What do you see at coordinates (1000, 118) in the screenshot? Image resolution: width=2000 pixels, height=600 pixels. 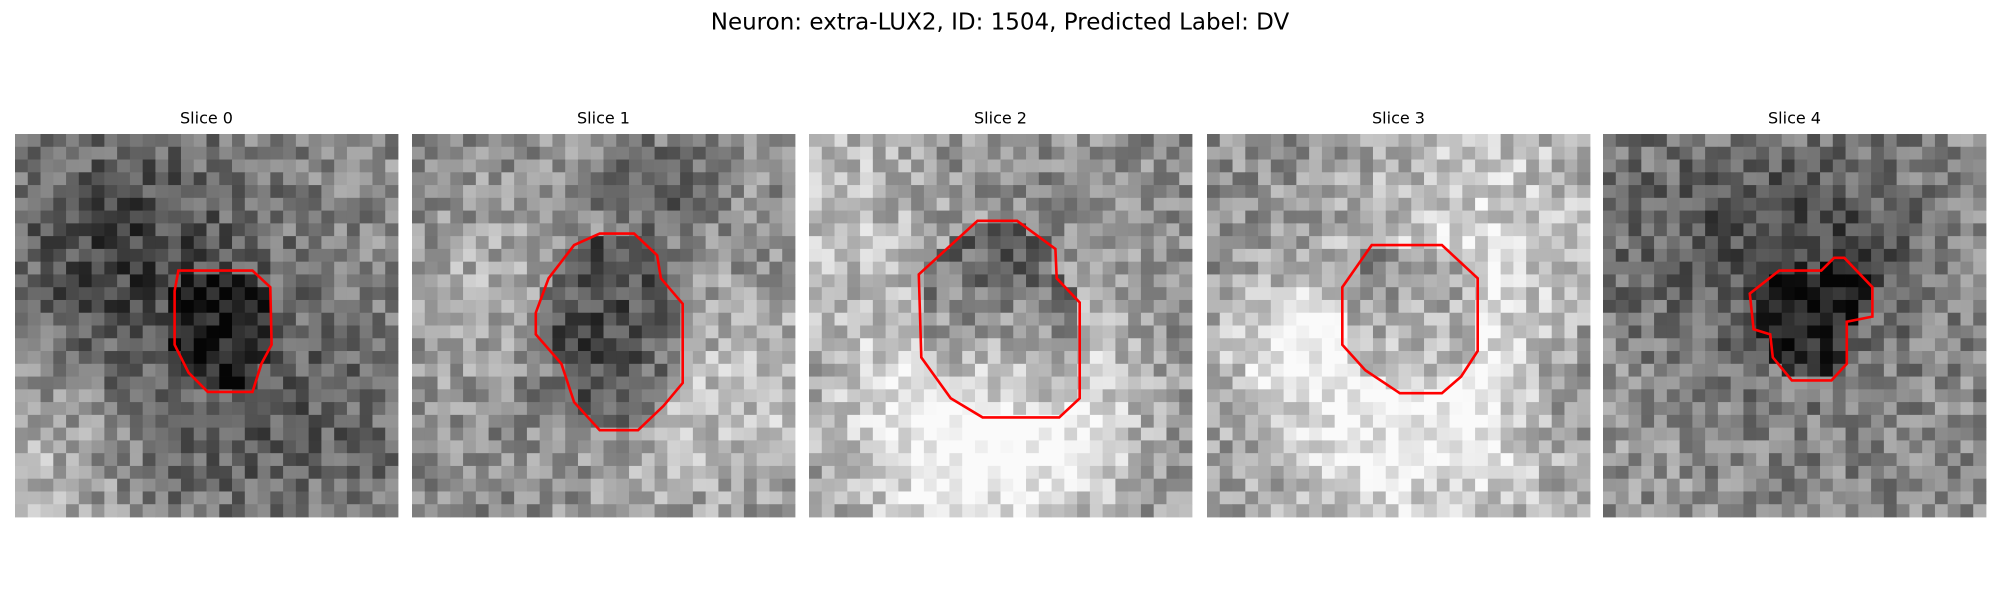 I see `slice-title: Slice 2` at bounding box center [1000, 118].